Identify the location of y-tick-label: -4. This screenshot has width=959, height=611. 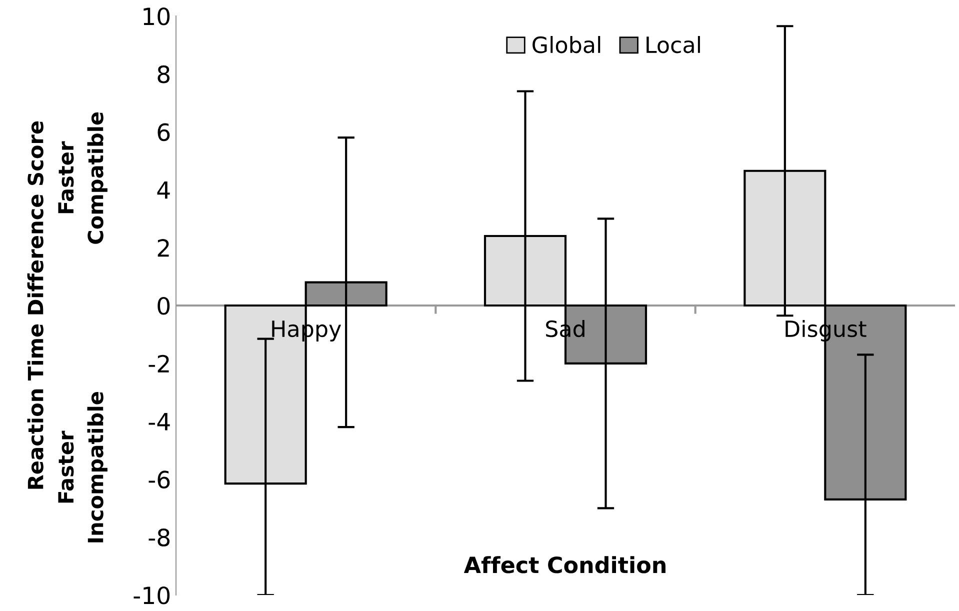
(159, 421).